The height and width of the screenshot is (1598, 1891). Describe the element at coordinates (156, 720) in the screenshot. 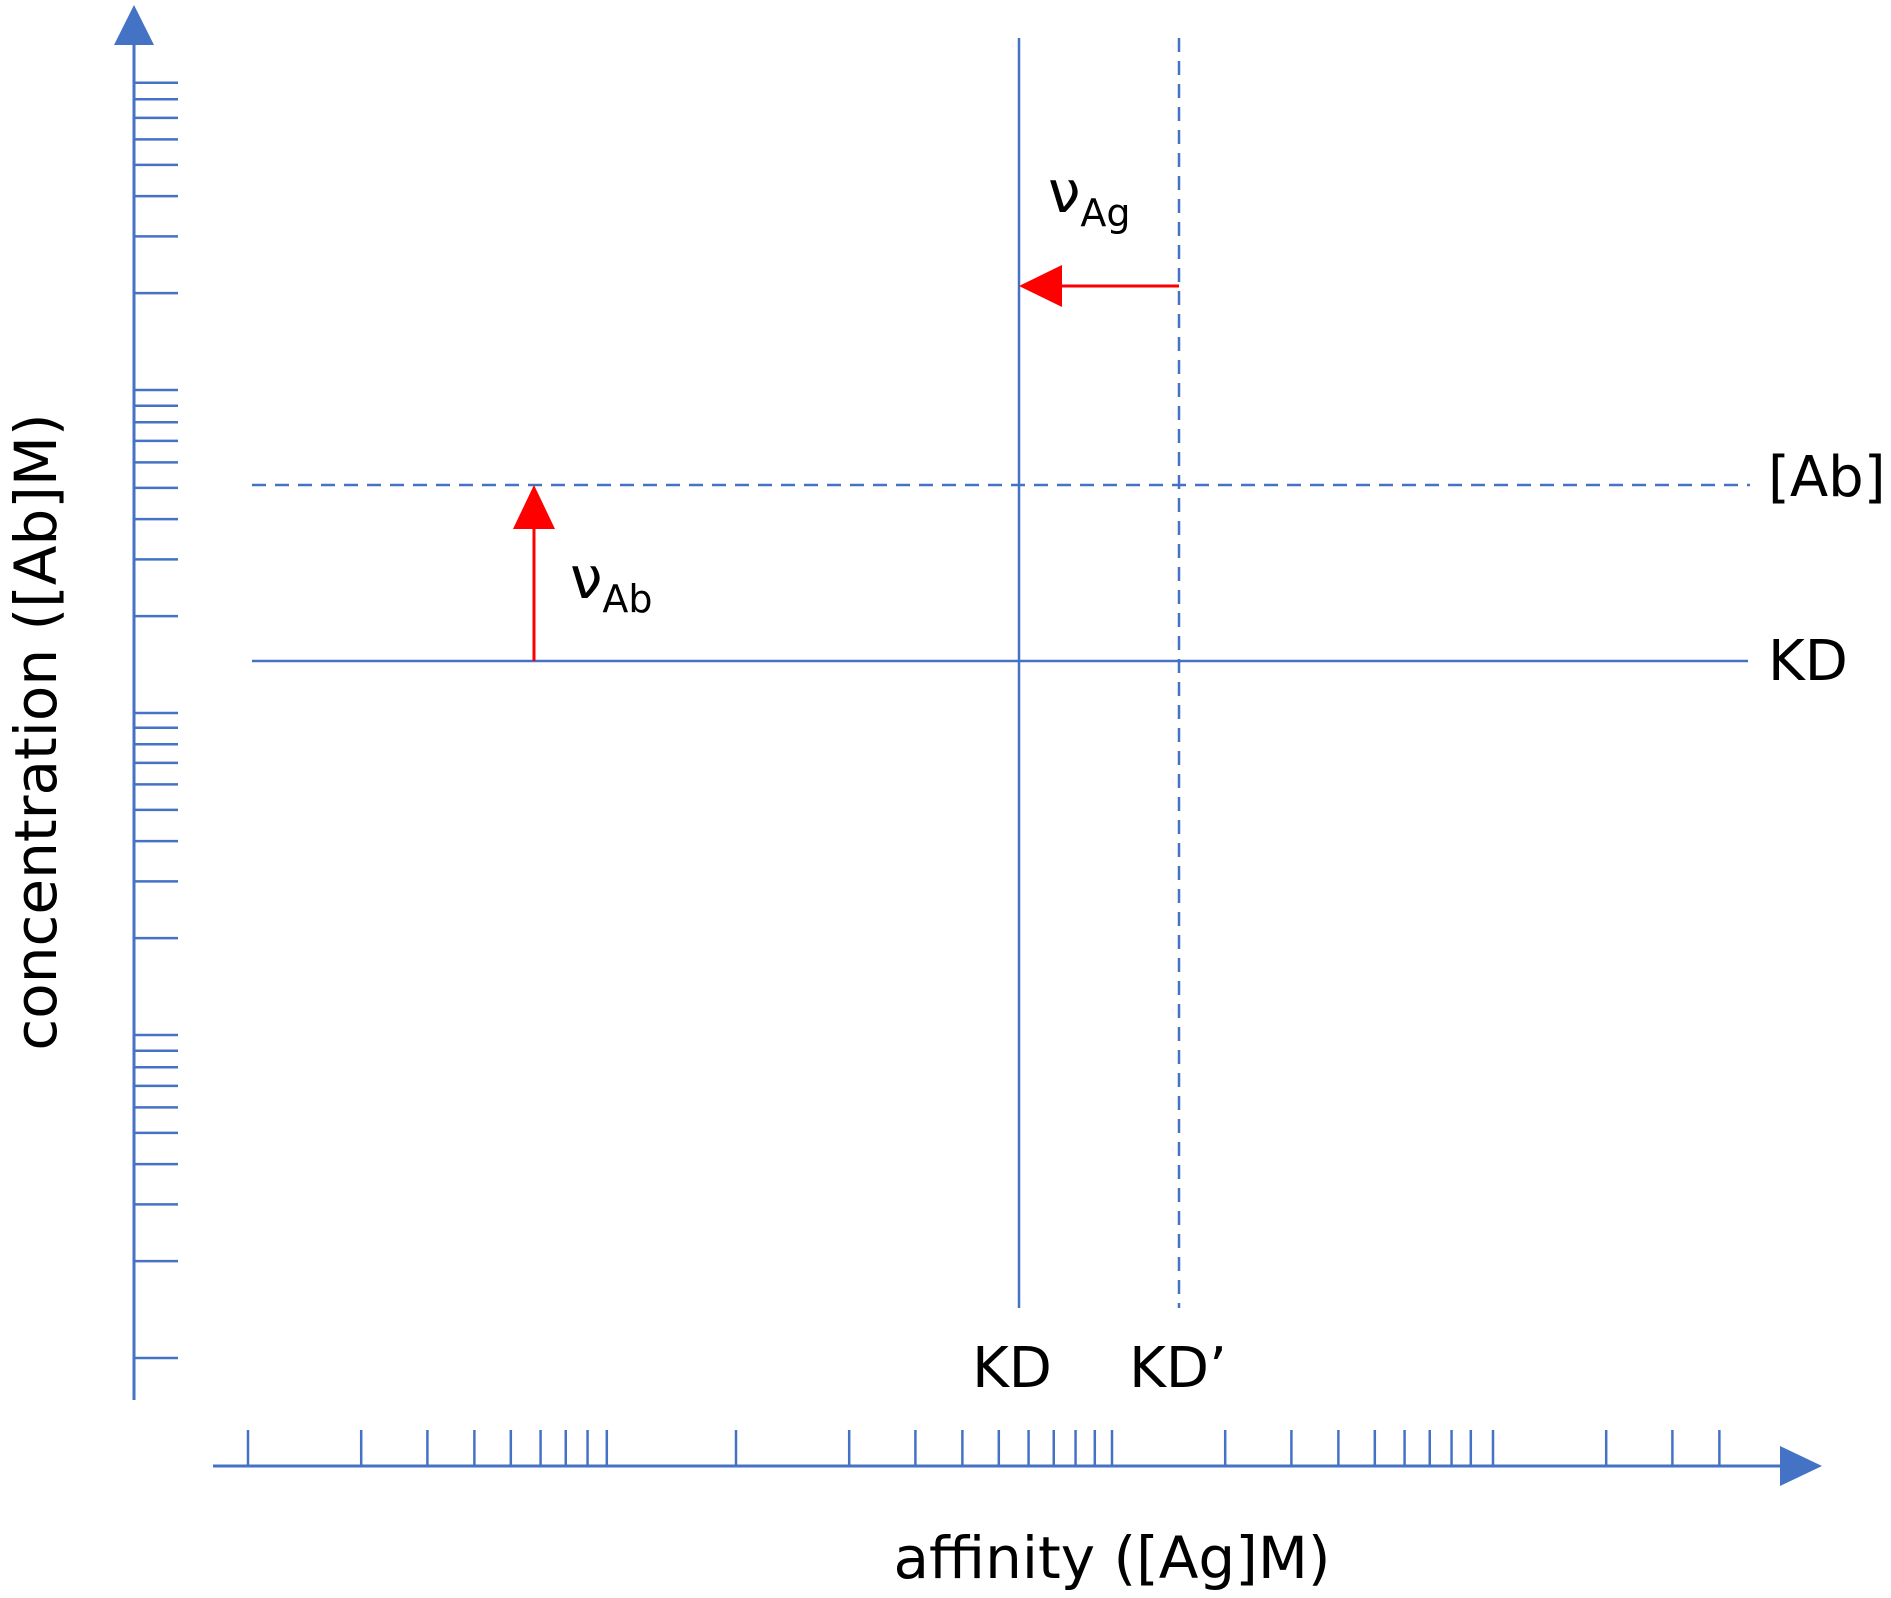

I see `y-axis-ticks` at that location.